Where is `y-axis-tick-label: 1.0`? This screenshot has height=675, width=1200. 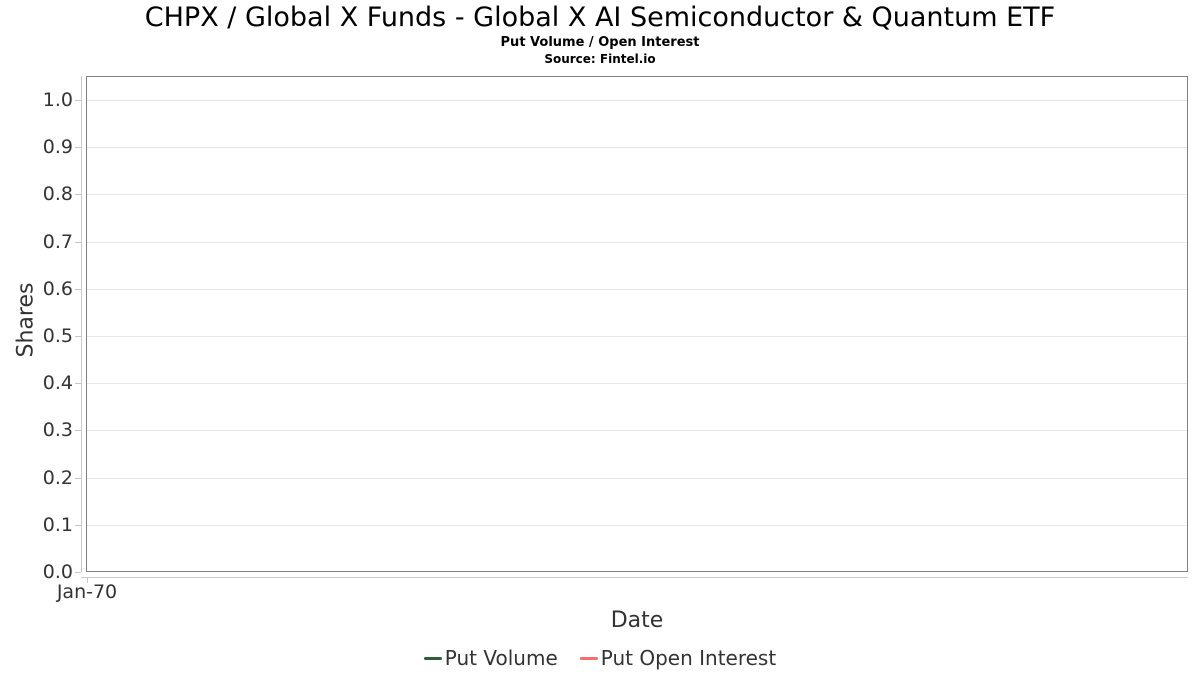 y-axis-tick-label: 1.0 is located at coordinates (57, 100).